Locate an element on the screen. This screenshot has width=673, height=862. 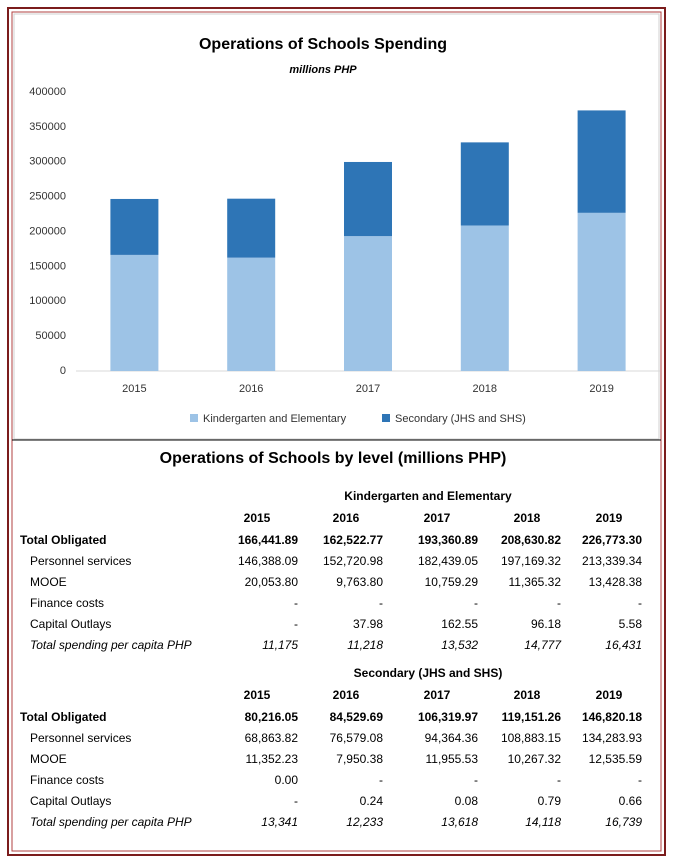
cell: 10,759.29 is located at coordinates (452, 582).